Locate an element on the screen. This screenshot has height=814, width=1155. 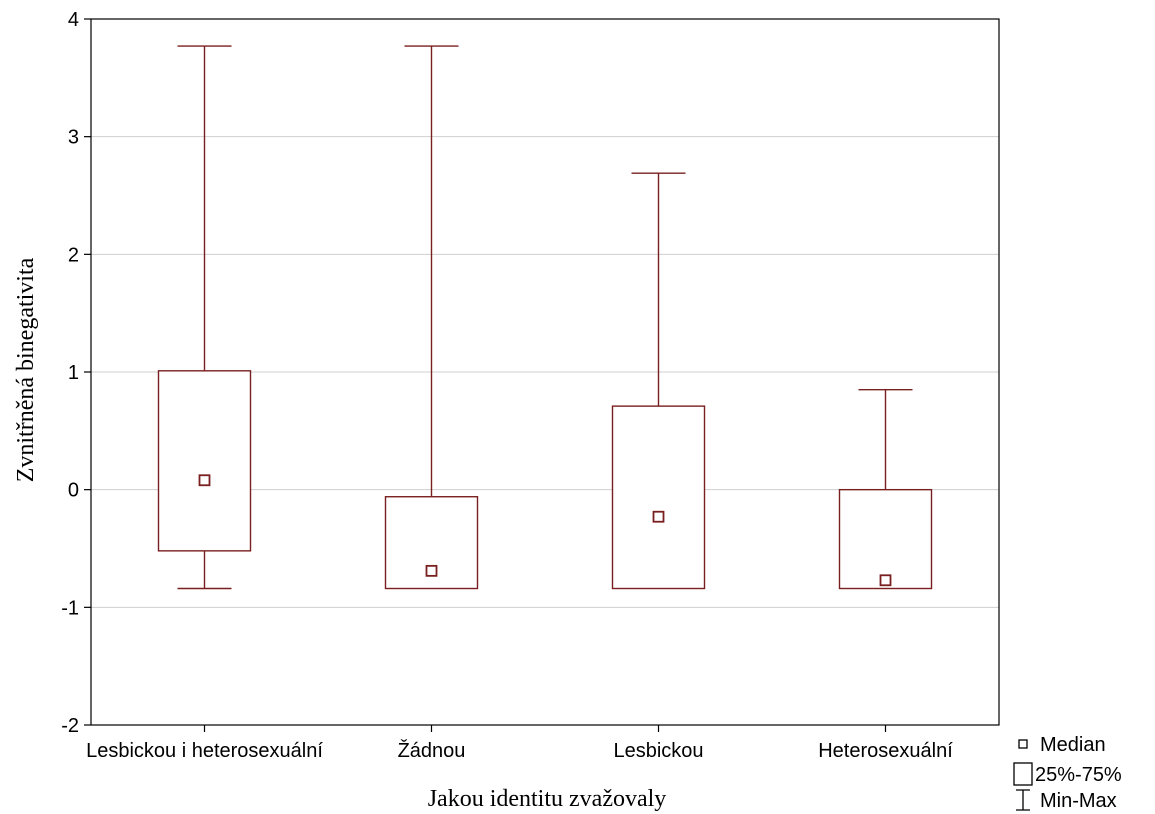
y-axis-label: Zvnitřněná binegativita is located at coordinates (26, 369).